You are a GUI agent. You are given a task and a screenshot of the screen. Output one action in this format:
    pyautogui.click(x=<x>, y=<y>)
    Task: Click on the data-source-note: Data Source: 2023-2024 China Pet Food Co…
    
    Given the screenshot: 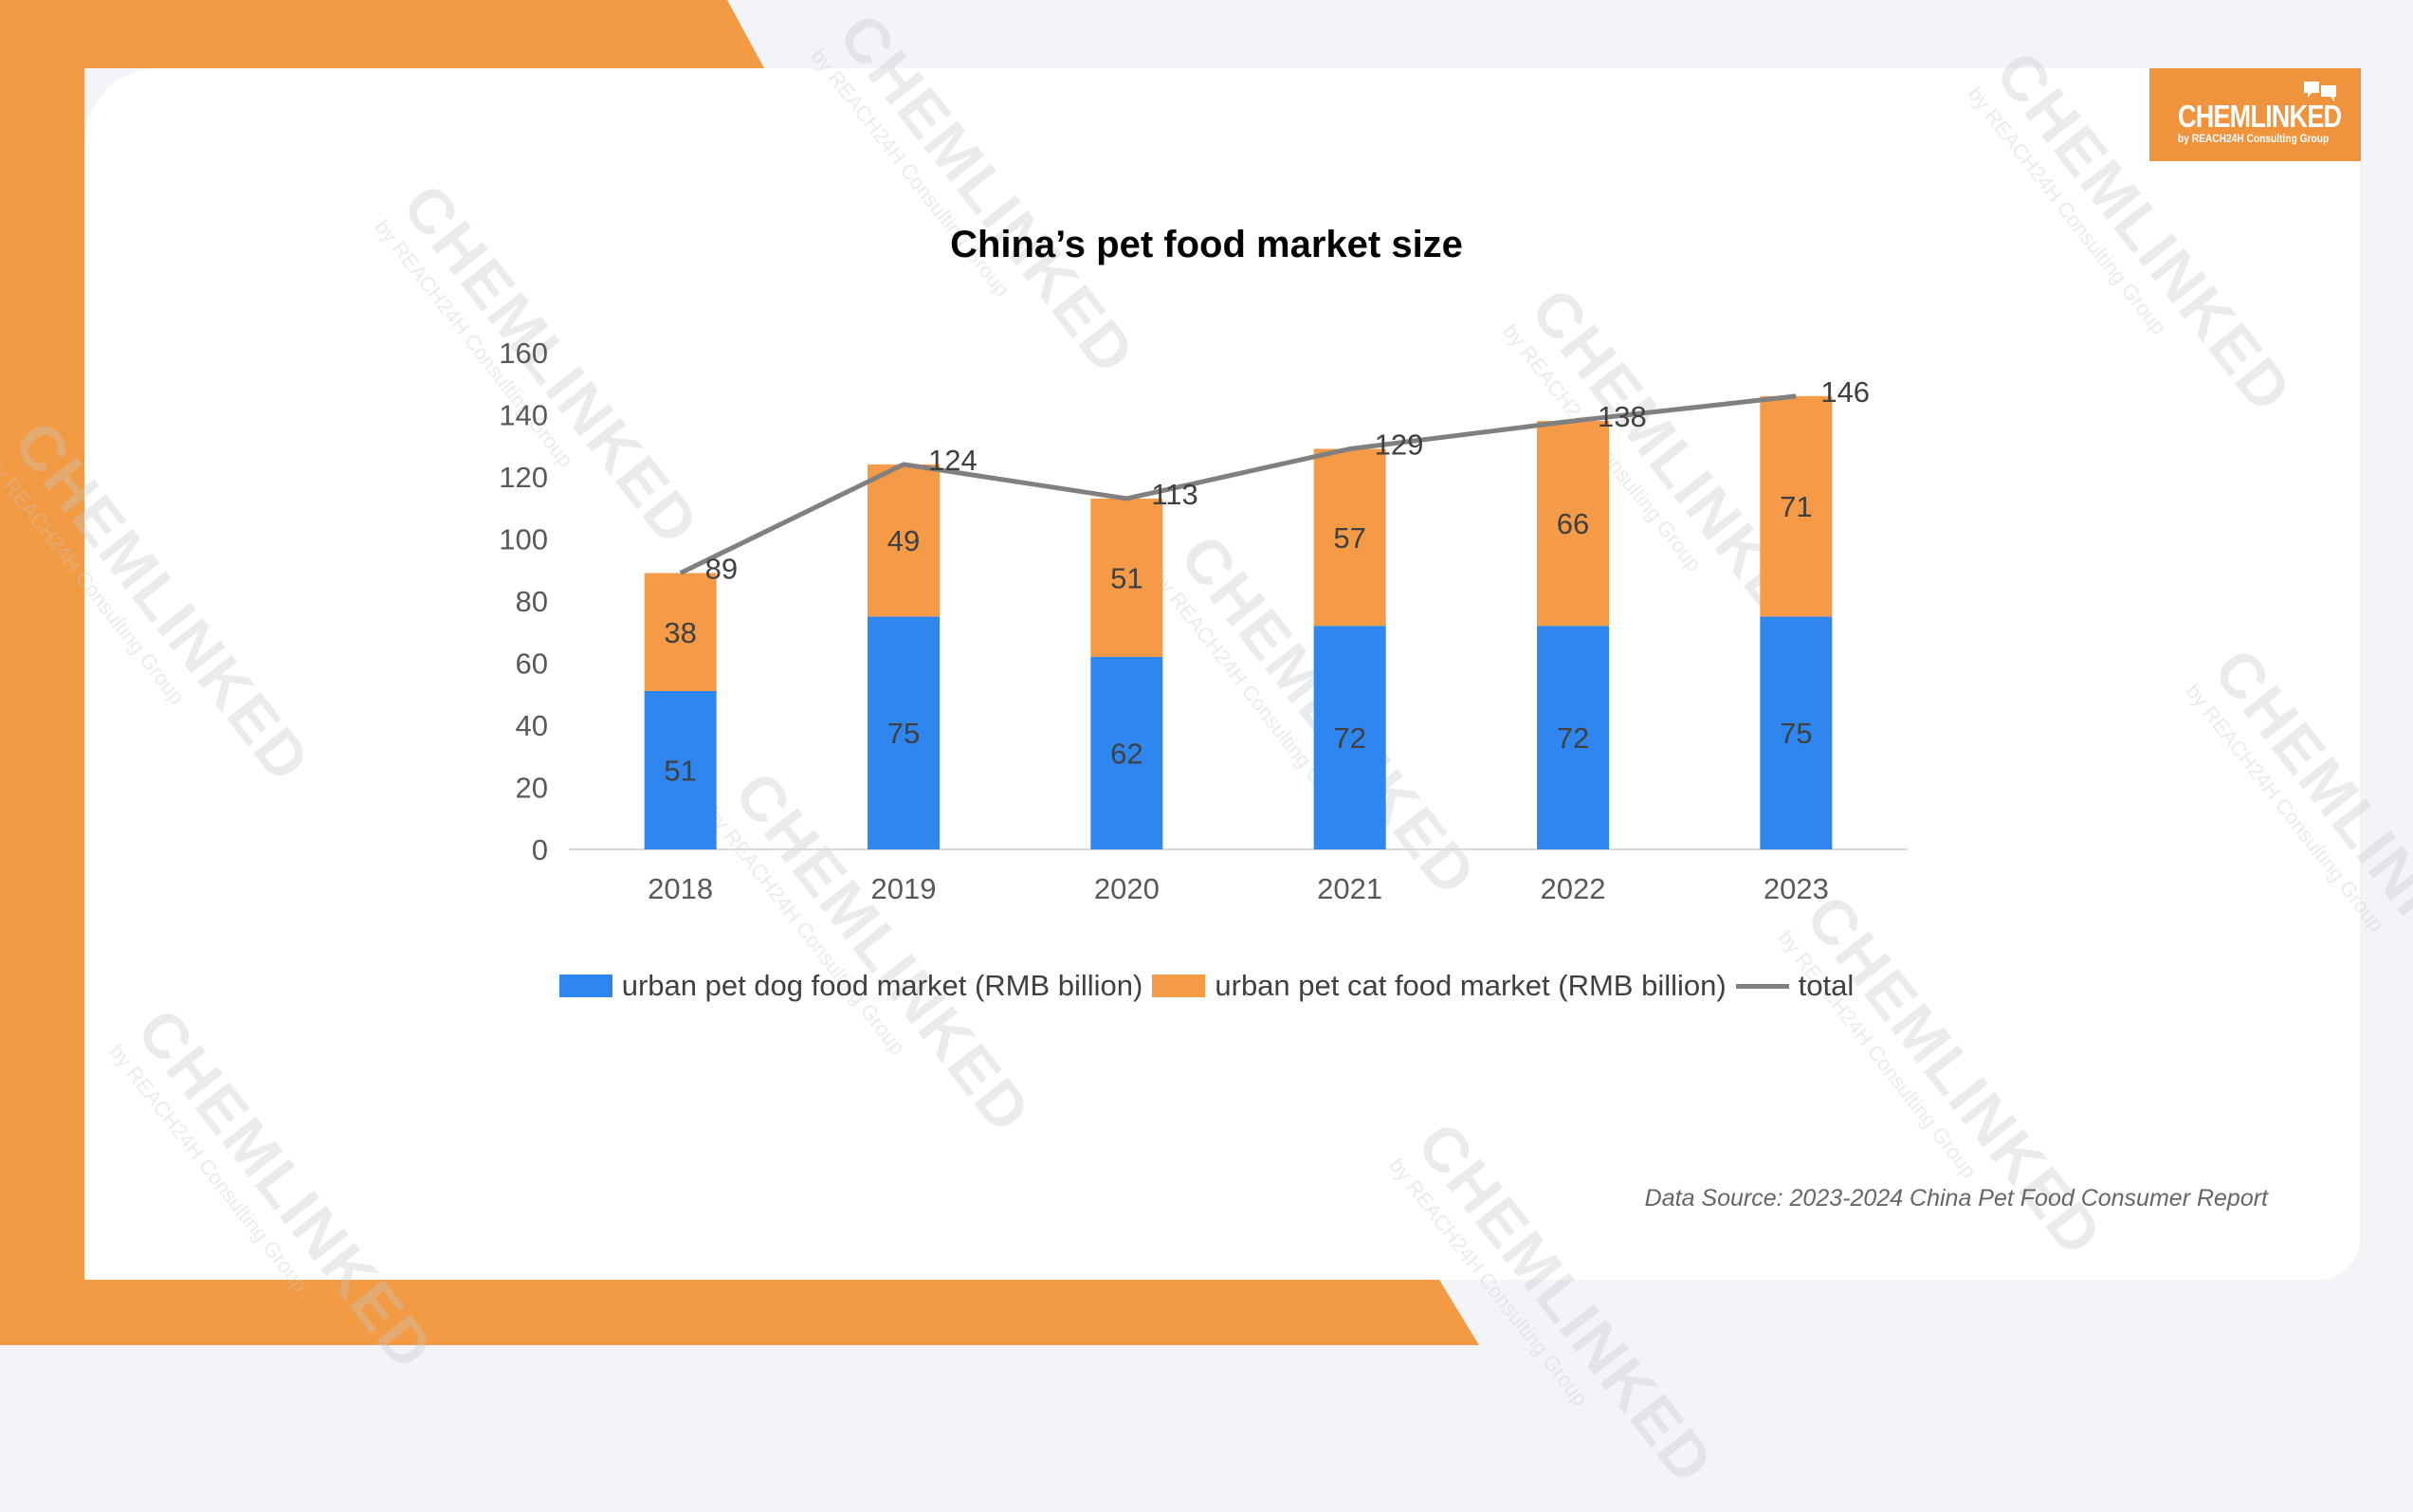 What is the action you would take?
    pyautogui.click(x=1956, y=1198)
    